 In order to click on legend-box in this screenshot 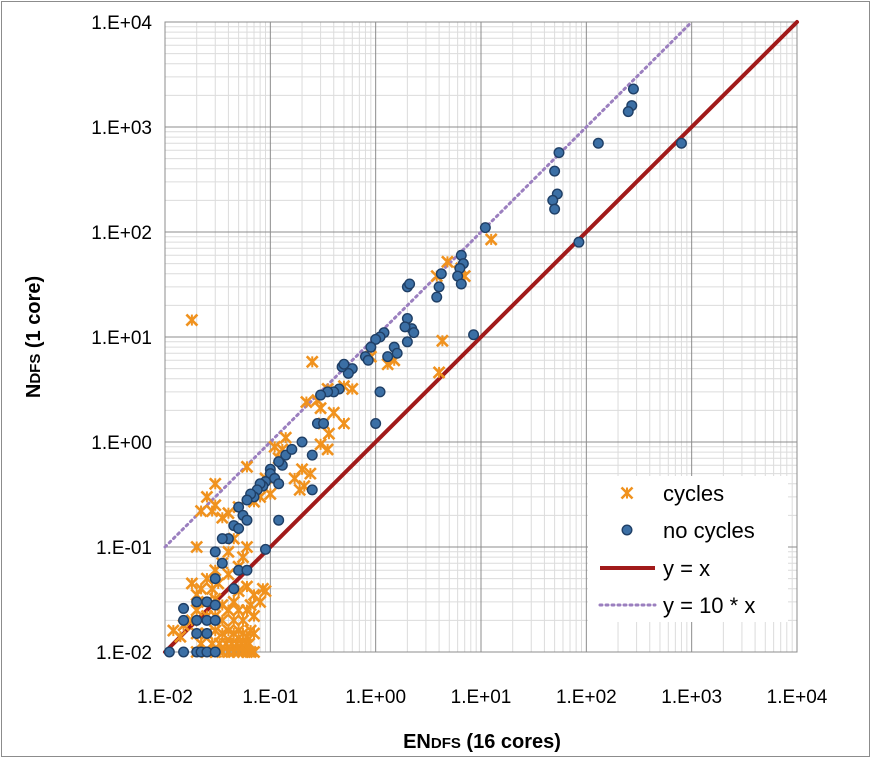, I will do `click(688, 549)`.